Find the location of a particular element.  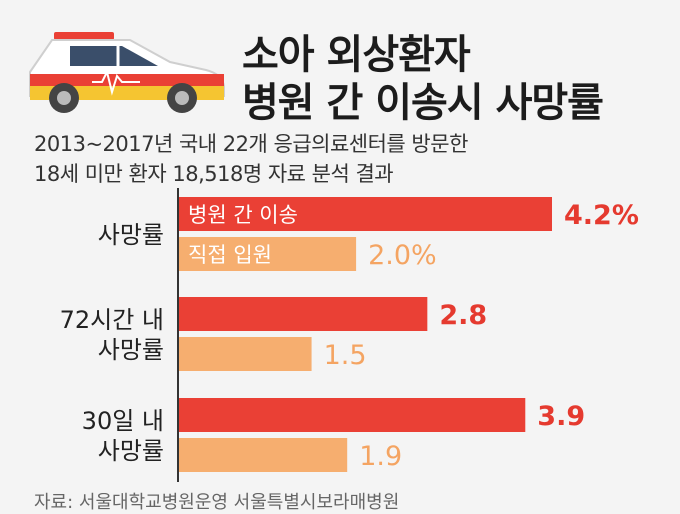

data-label: 4.2% is located at coordinates (601, 215).